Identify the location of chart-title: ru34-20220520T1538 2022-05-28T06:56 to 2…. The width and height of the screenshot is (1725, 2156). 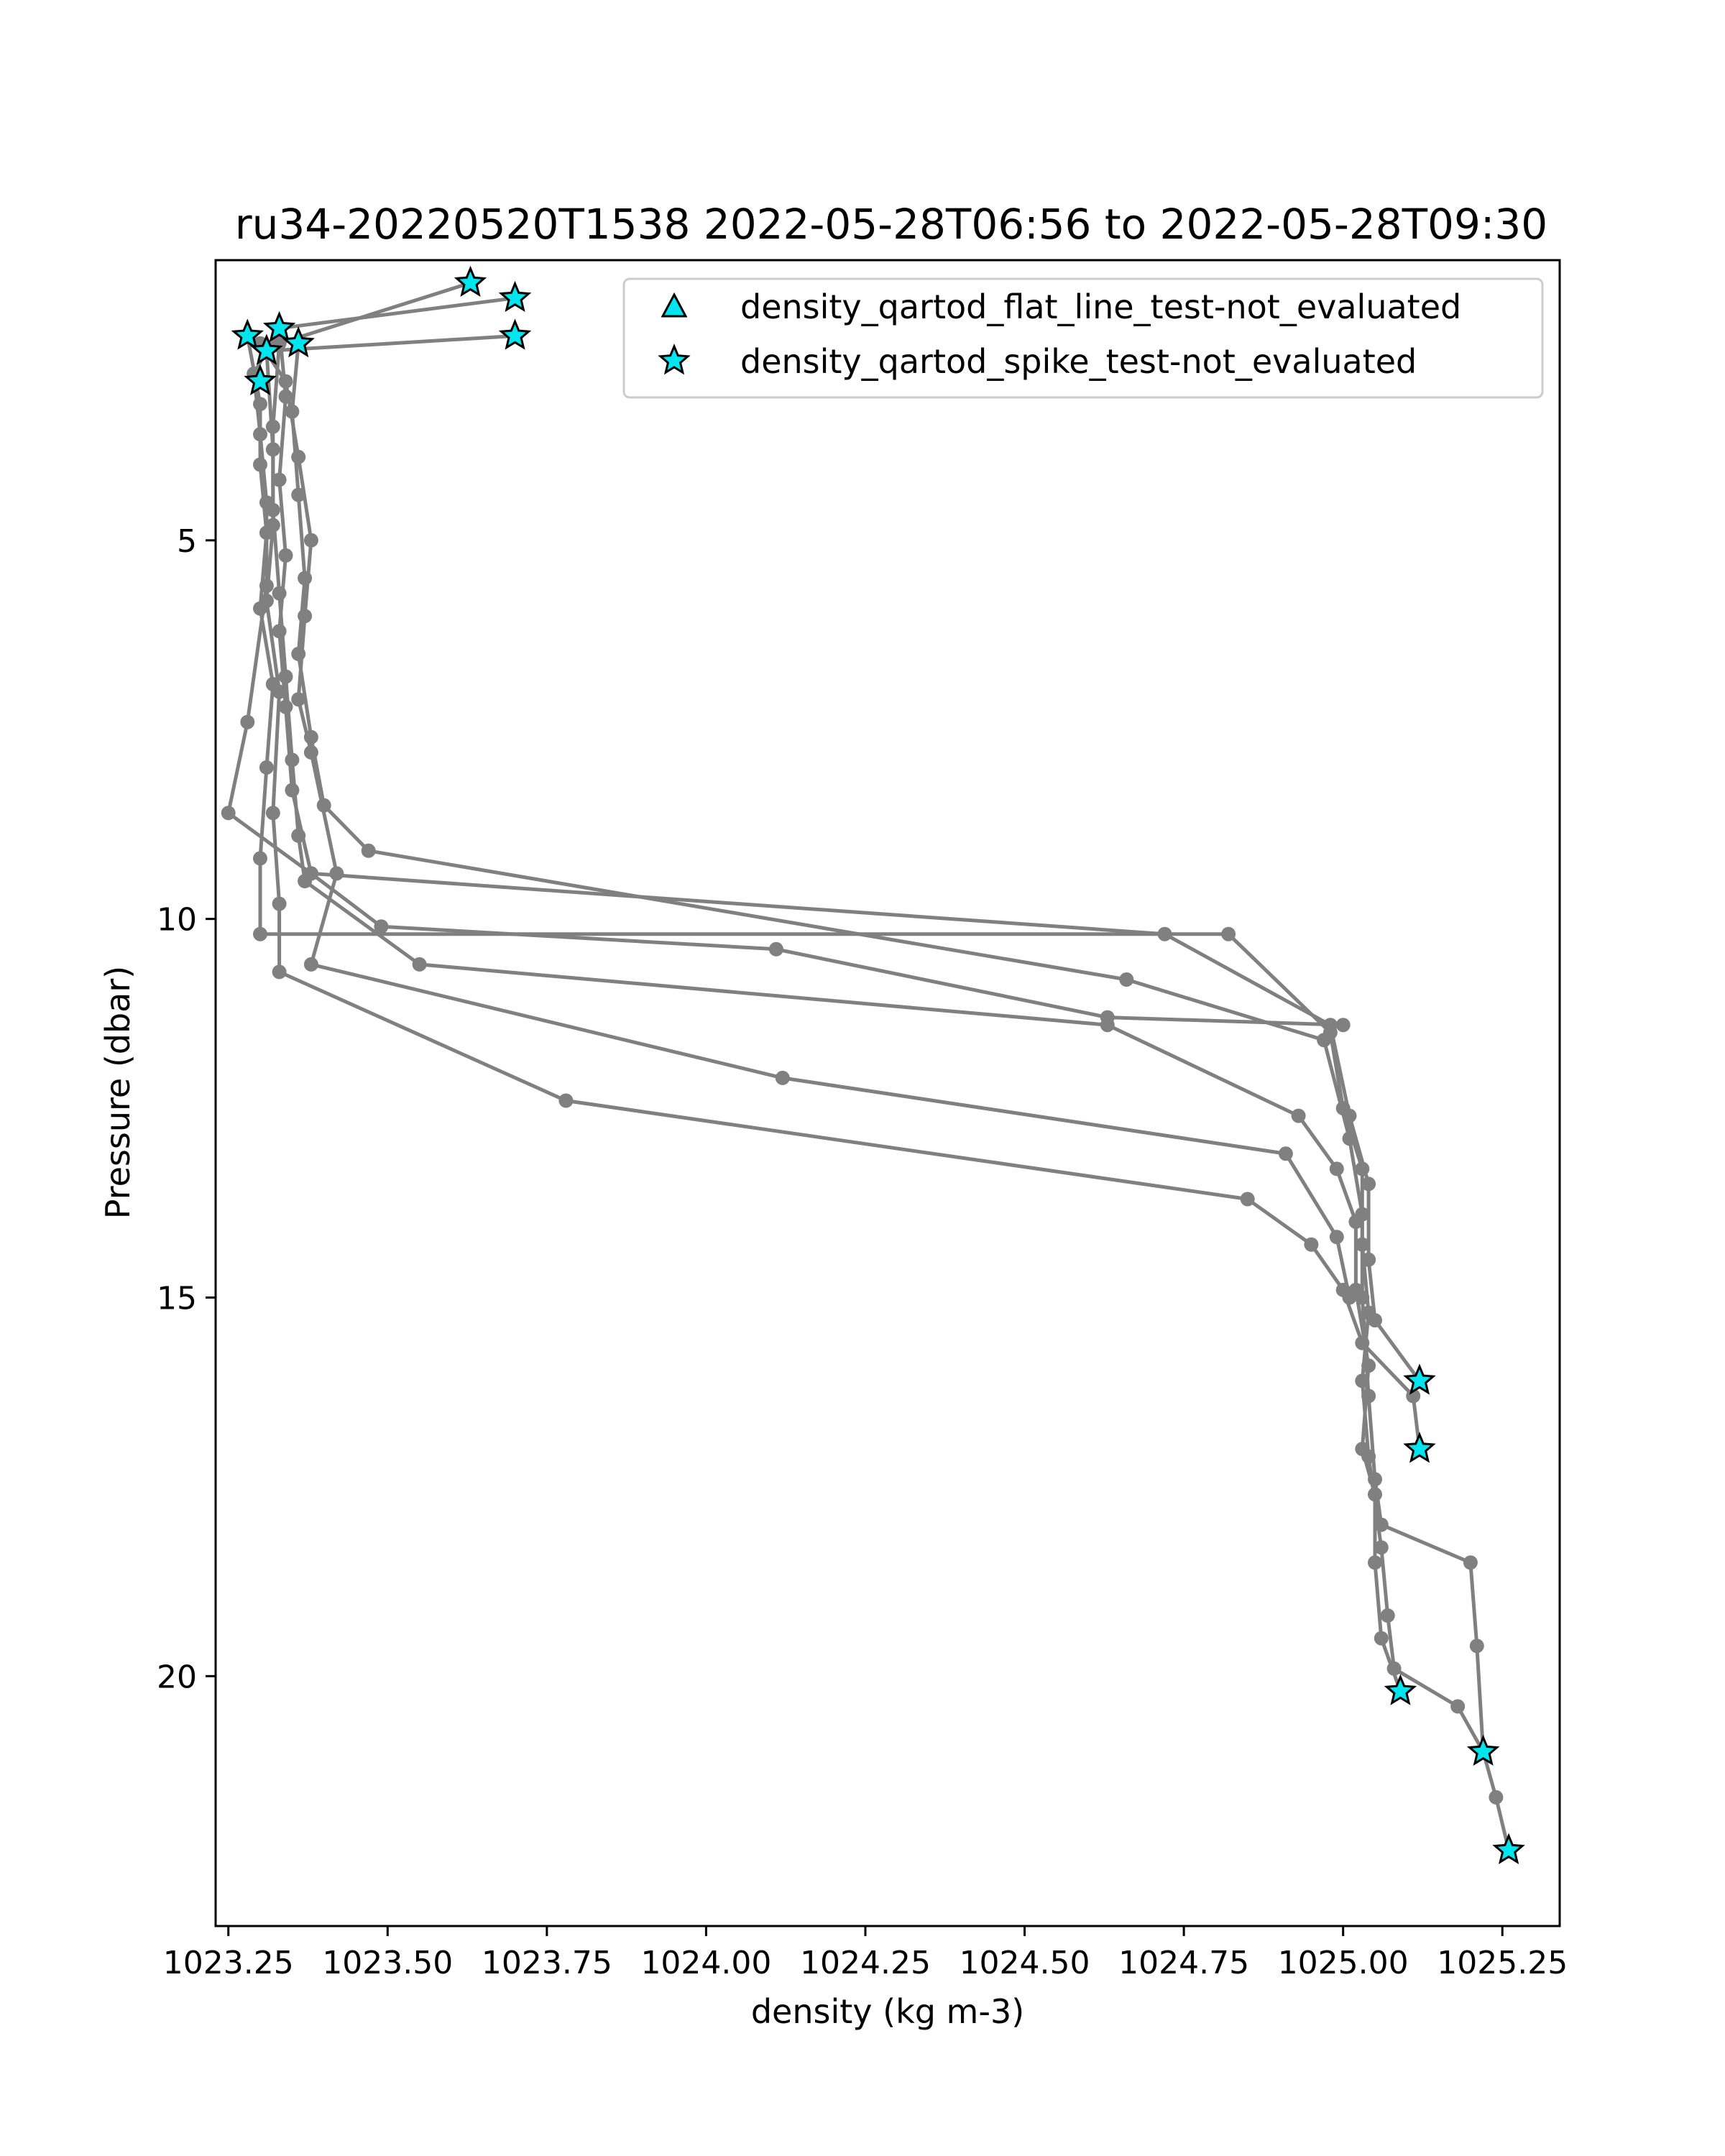
(891, 224).